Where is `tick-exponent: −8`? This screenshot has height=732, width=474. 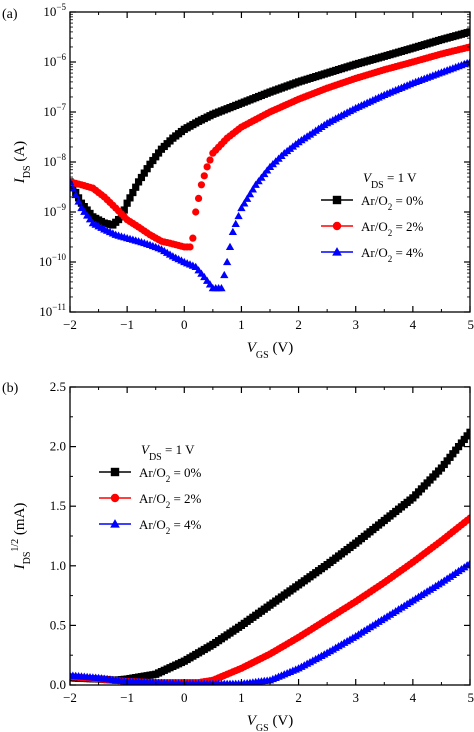
tick-exponent: −8 is located at coordinates (61, 157).